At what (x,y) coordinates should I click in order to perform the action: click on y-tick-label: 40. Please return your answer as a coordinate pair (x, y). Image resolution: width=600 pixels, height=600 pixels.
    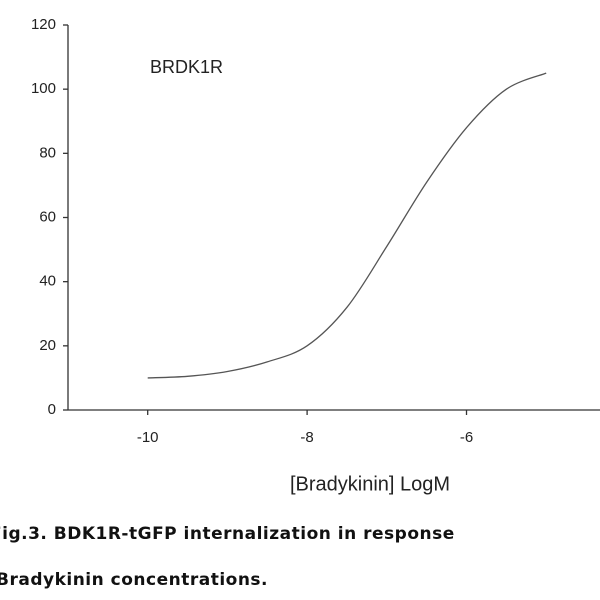
    Looking at the image, I should click on (47, 281).